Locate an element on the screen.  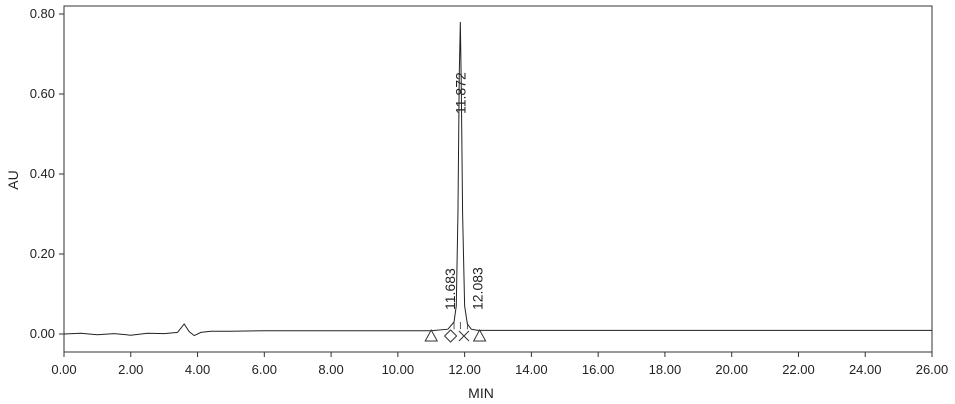
y-tick-label: 0.80 is located at coordinates (42, 13).